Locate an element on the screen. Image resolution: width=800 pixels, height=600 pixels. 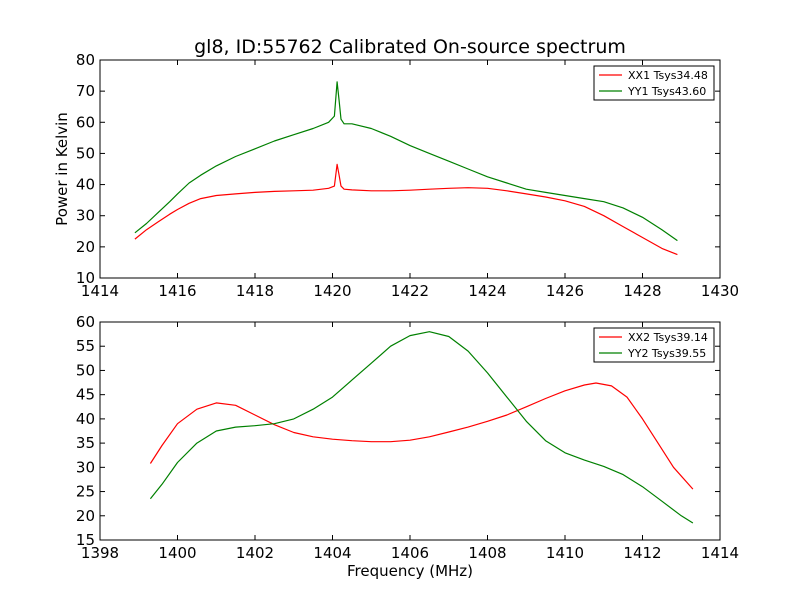
x-tick-label: 1408 is located at coordinates (487, 553).